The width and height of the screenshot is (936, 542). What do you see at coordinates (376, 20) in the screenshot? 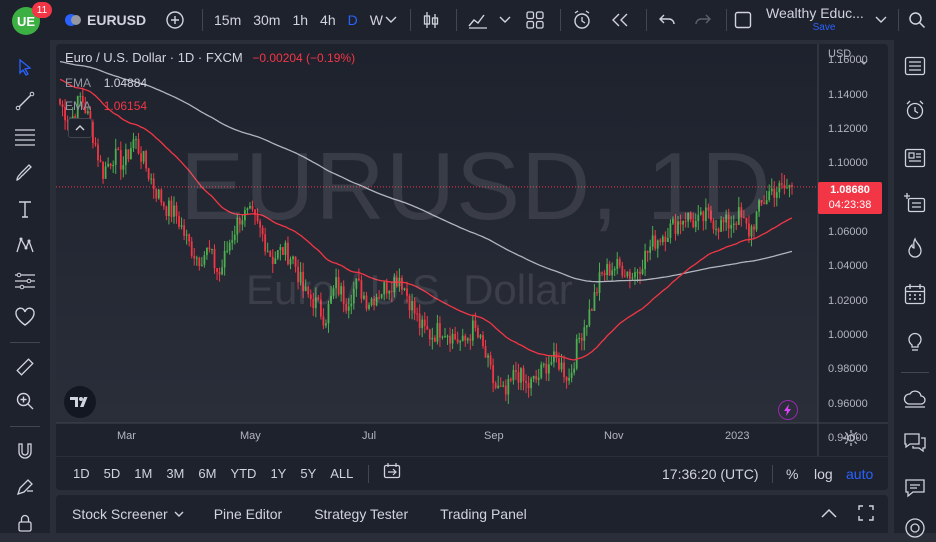
I see `interval-w: W` at bounding box center [376, 20].